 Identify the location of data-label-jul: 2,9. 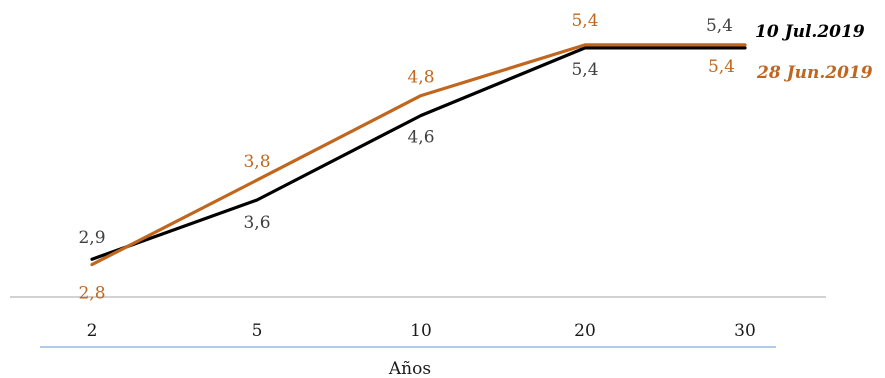
(91, 238).